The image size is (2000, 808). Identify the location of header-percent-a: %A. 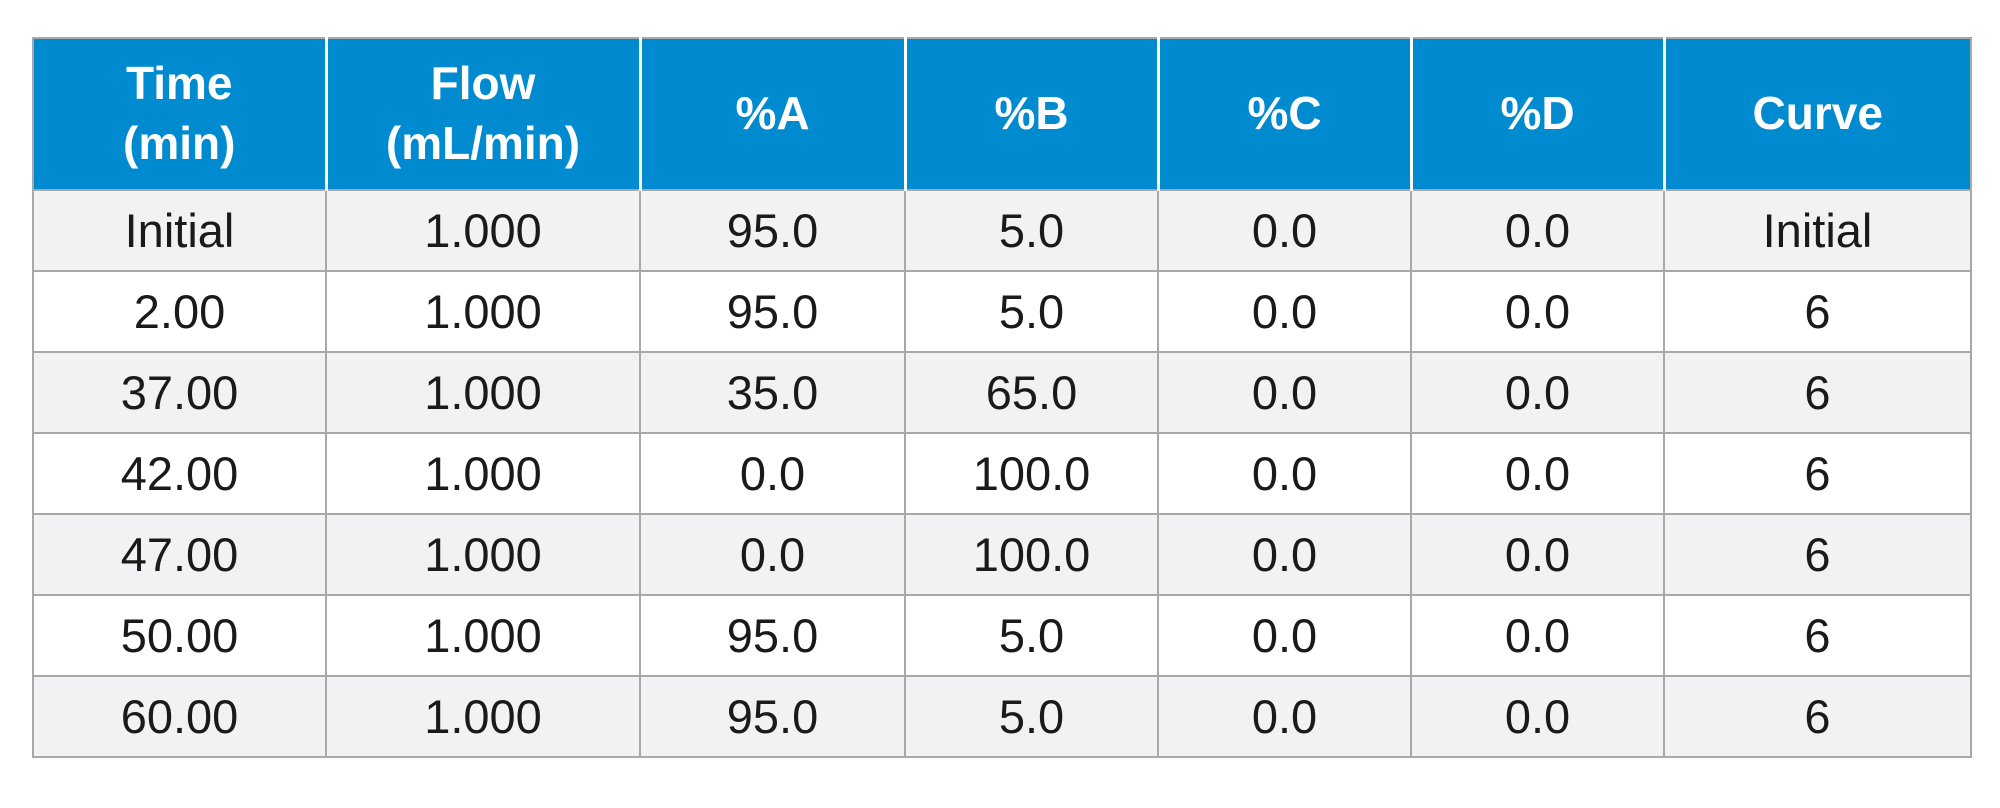
(771, 114).